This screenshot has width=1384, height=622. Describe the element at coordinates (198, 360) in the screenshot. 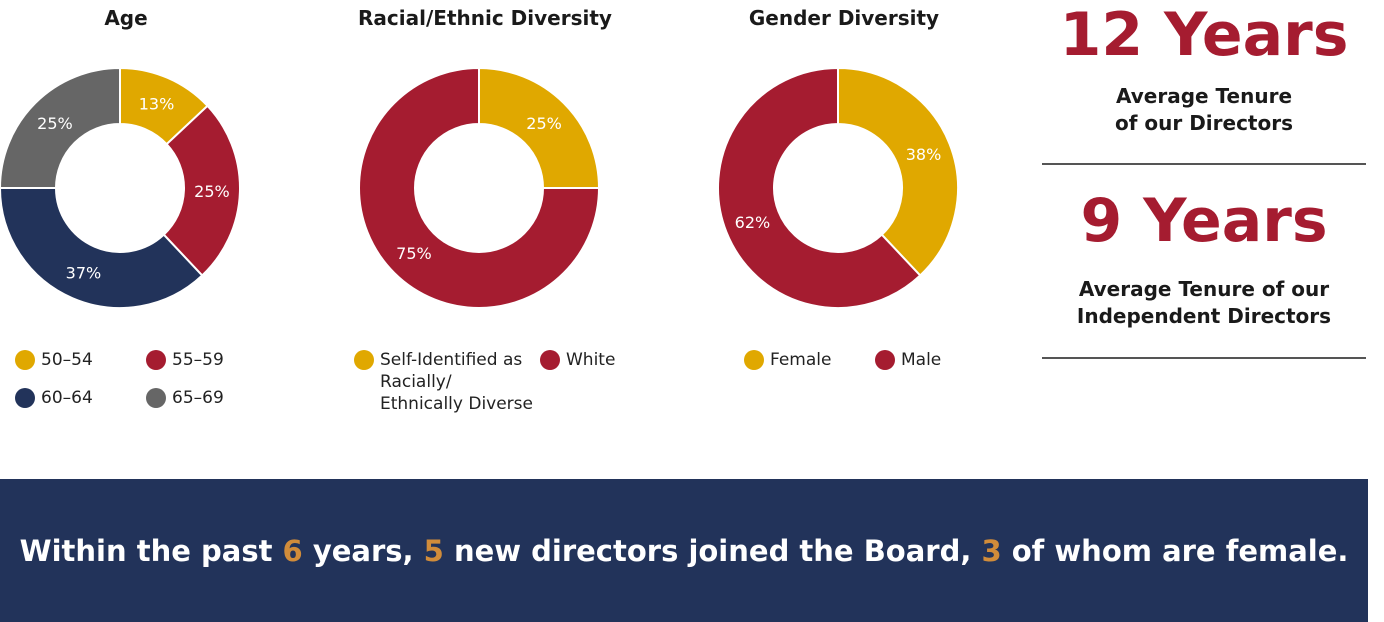

I see `legend-label: 55–59` at that location.